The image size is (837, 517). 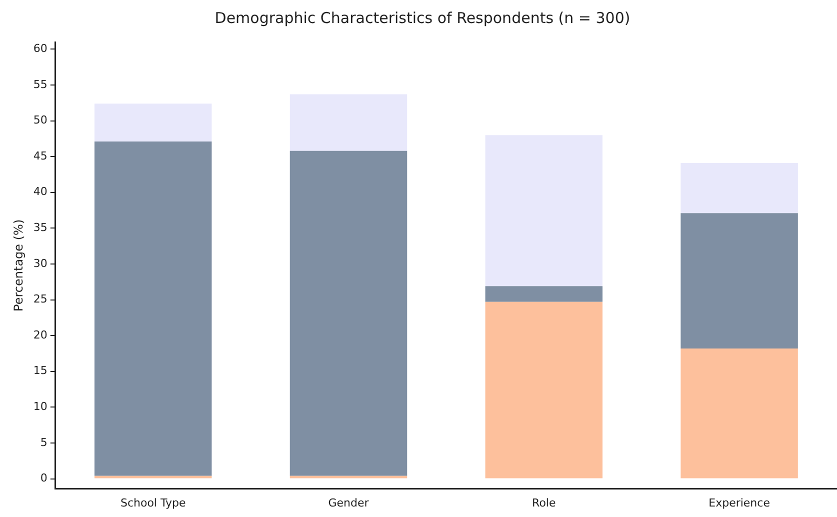 I want to click on y-tick-label: 0, so click(x=44, y=478).